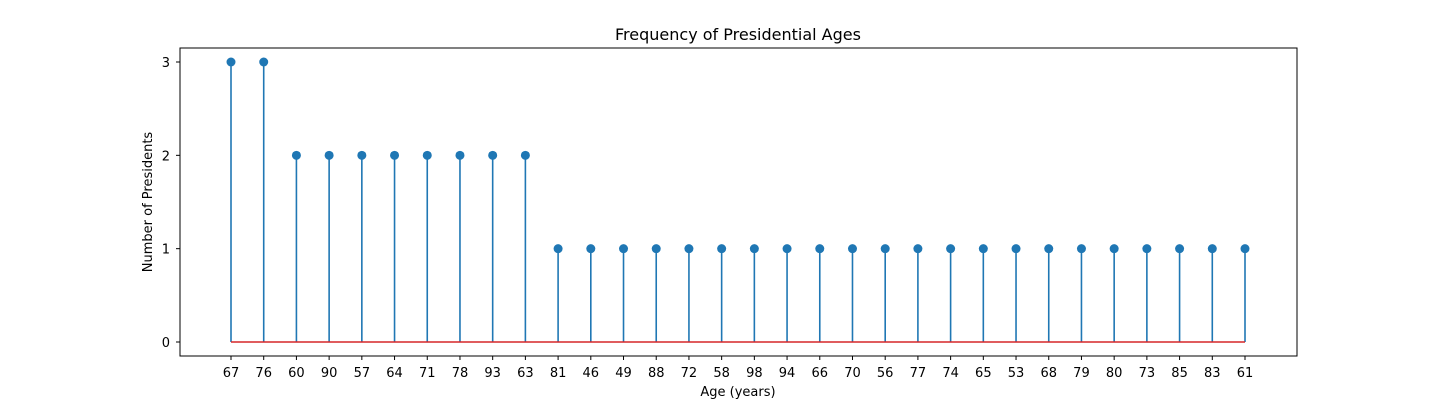 This screenshot has width=1440, height=400. Describe the element at coordinates (738, 34) in the screenshot. I see `chart-title: Frequency of Presidential Ages` at that location.